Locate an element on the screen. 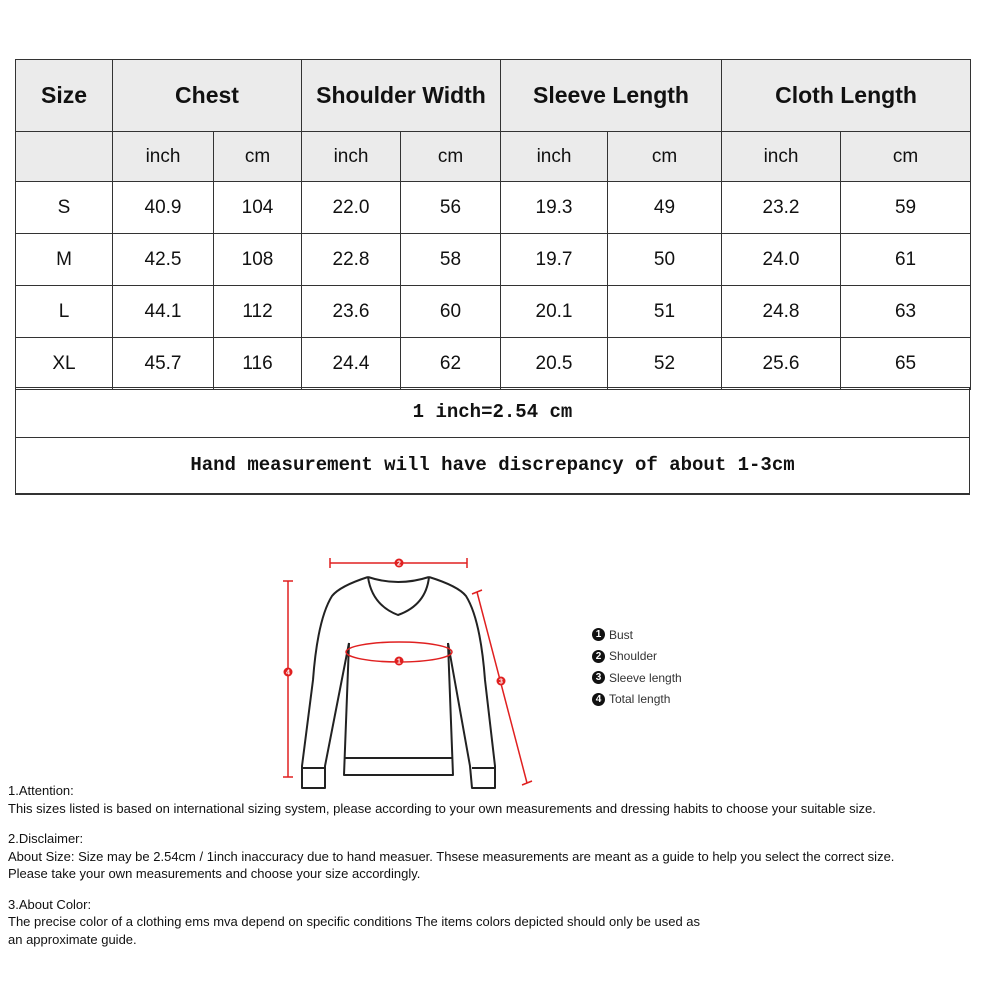  size-cell: M is located at coordinates (64, 259).